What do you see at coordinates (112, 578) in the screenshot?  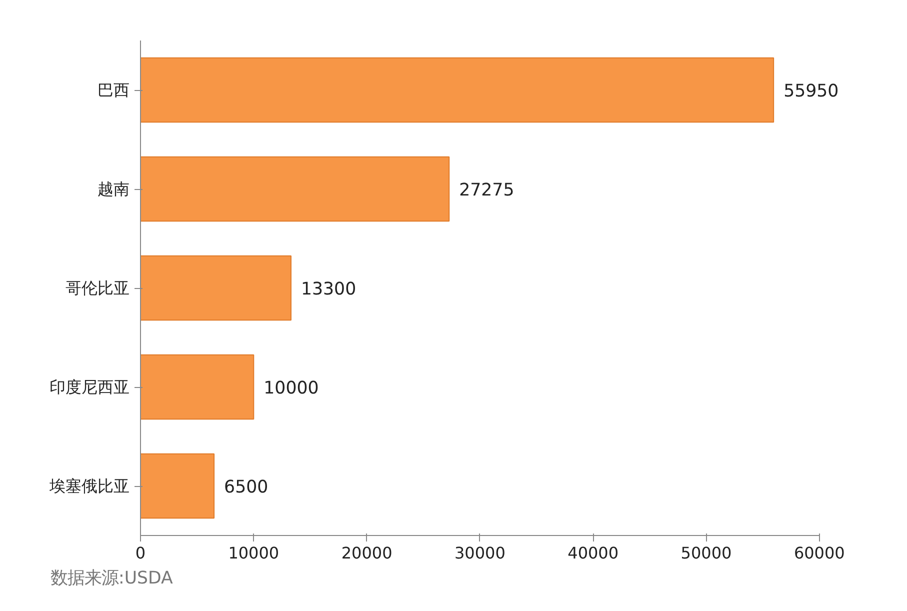 I see `source-note: 数据来源:USDA` at bounding box center [112, 578].